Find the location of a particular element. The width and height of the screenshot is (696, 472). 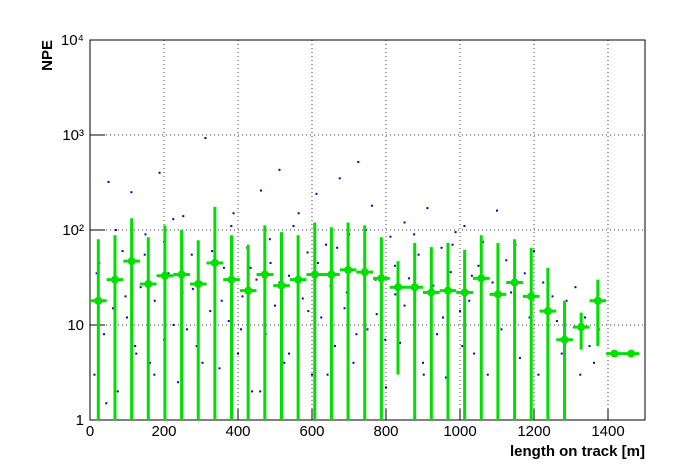

y-tick-label: 10³ is located at coordinates (73, 135).